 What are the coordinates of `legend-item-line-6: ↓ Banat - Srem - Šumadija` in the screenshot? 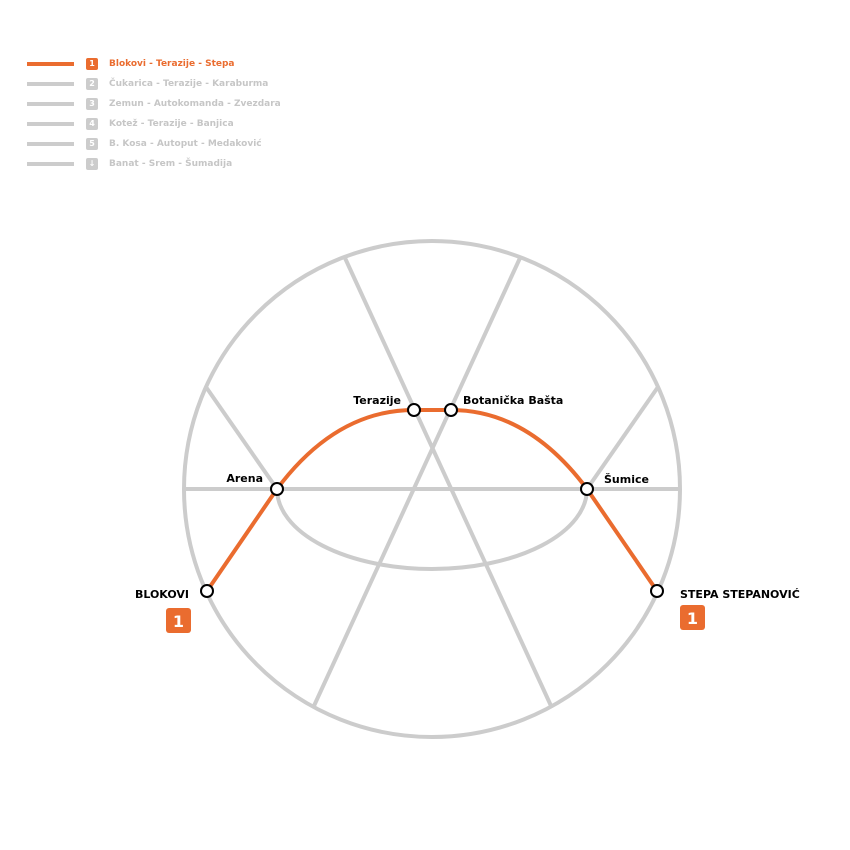 It's located at (157, 164).